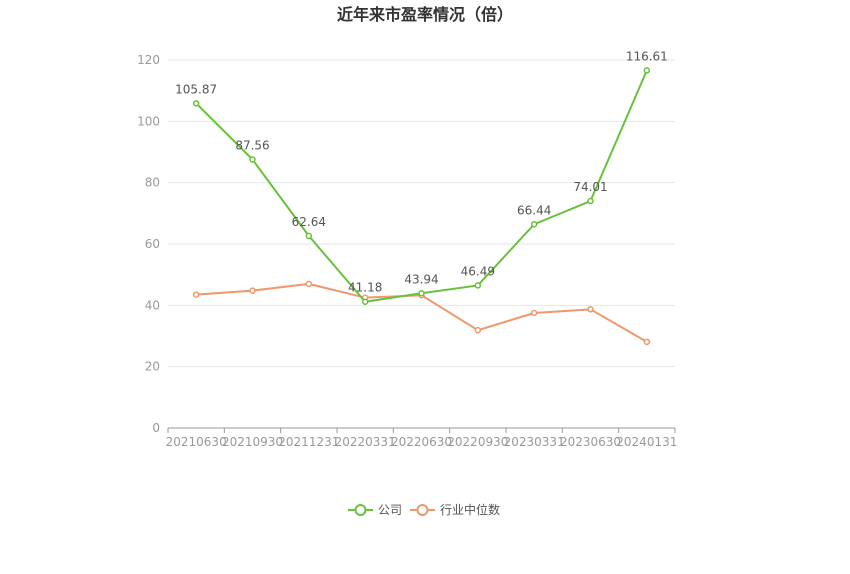 The width and height of the screenshot is (850, 574). What do you see at coordinates (152, 305) in the screenshot?
I see `y-tick-label: 40` at bounding box center [152, 305].